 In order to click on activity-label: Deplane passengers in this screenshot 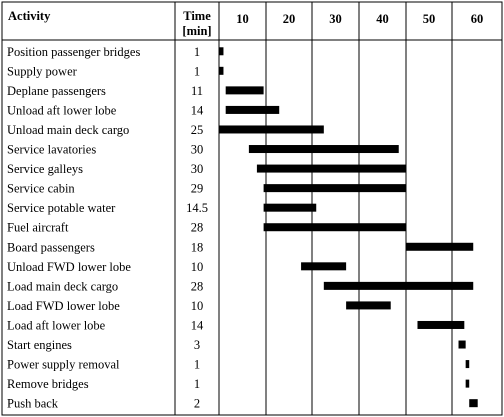, I will do `click(56, 91)`.